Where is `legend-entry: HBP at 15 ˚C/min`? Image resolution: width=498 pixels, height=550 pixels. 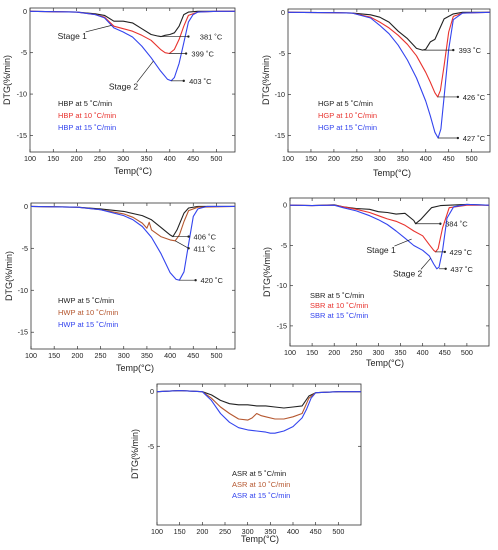 legend-entry: HBP at 15 ˚C/min is located at coordinates (87, 127).